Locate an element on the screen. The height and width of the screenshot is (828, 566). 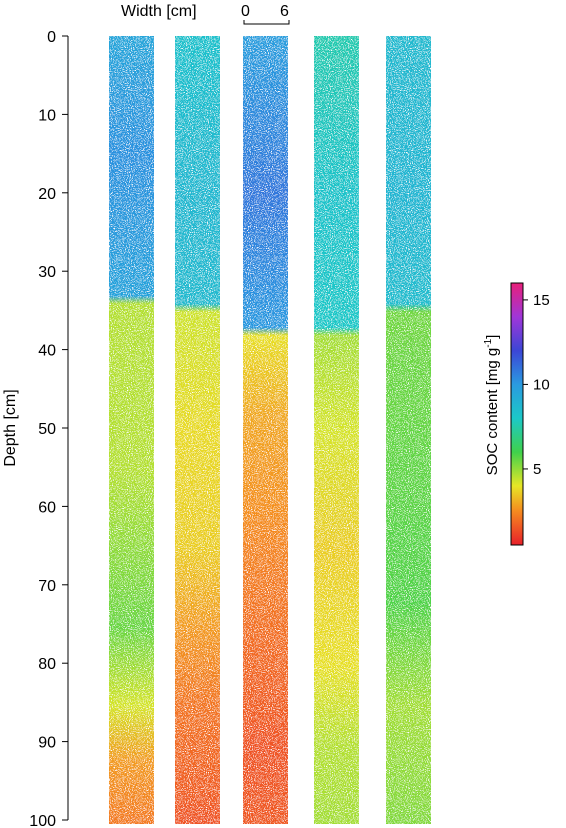
y-tick-label: 60 is located at coordinates (47, 507).